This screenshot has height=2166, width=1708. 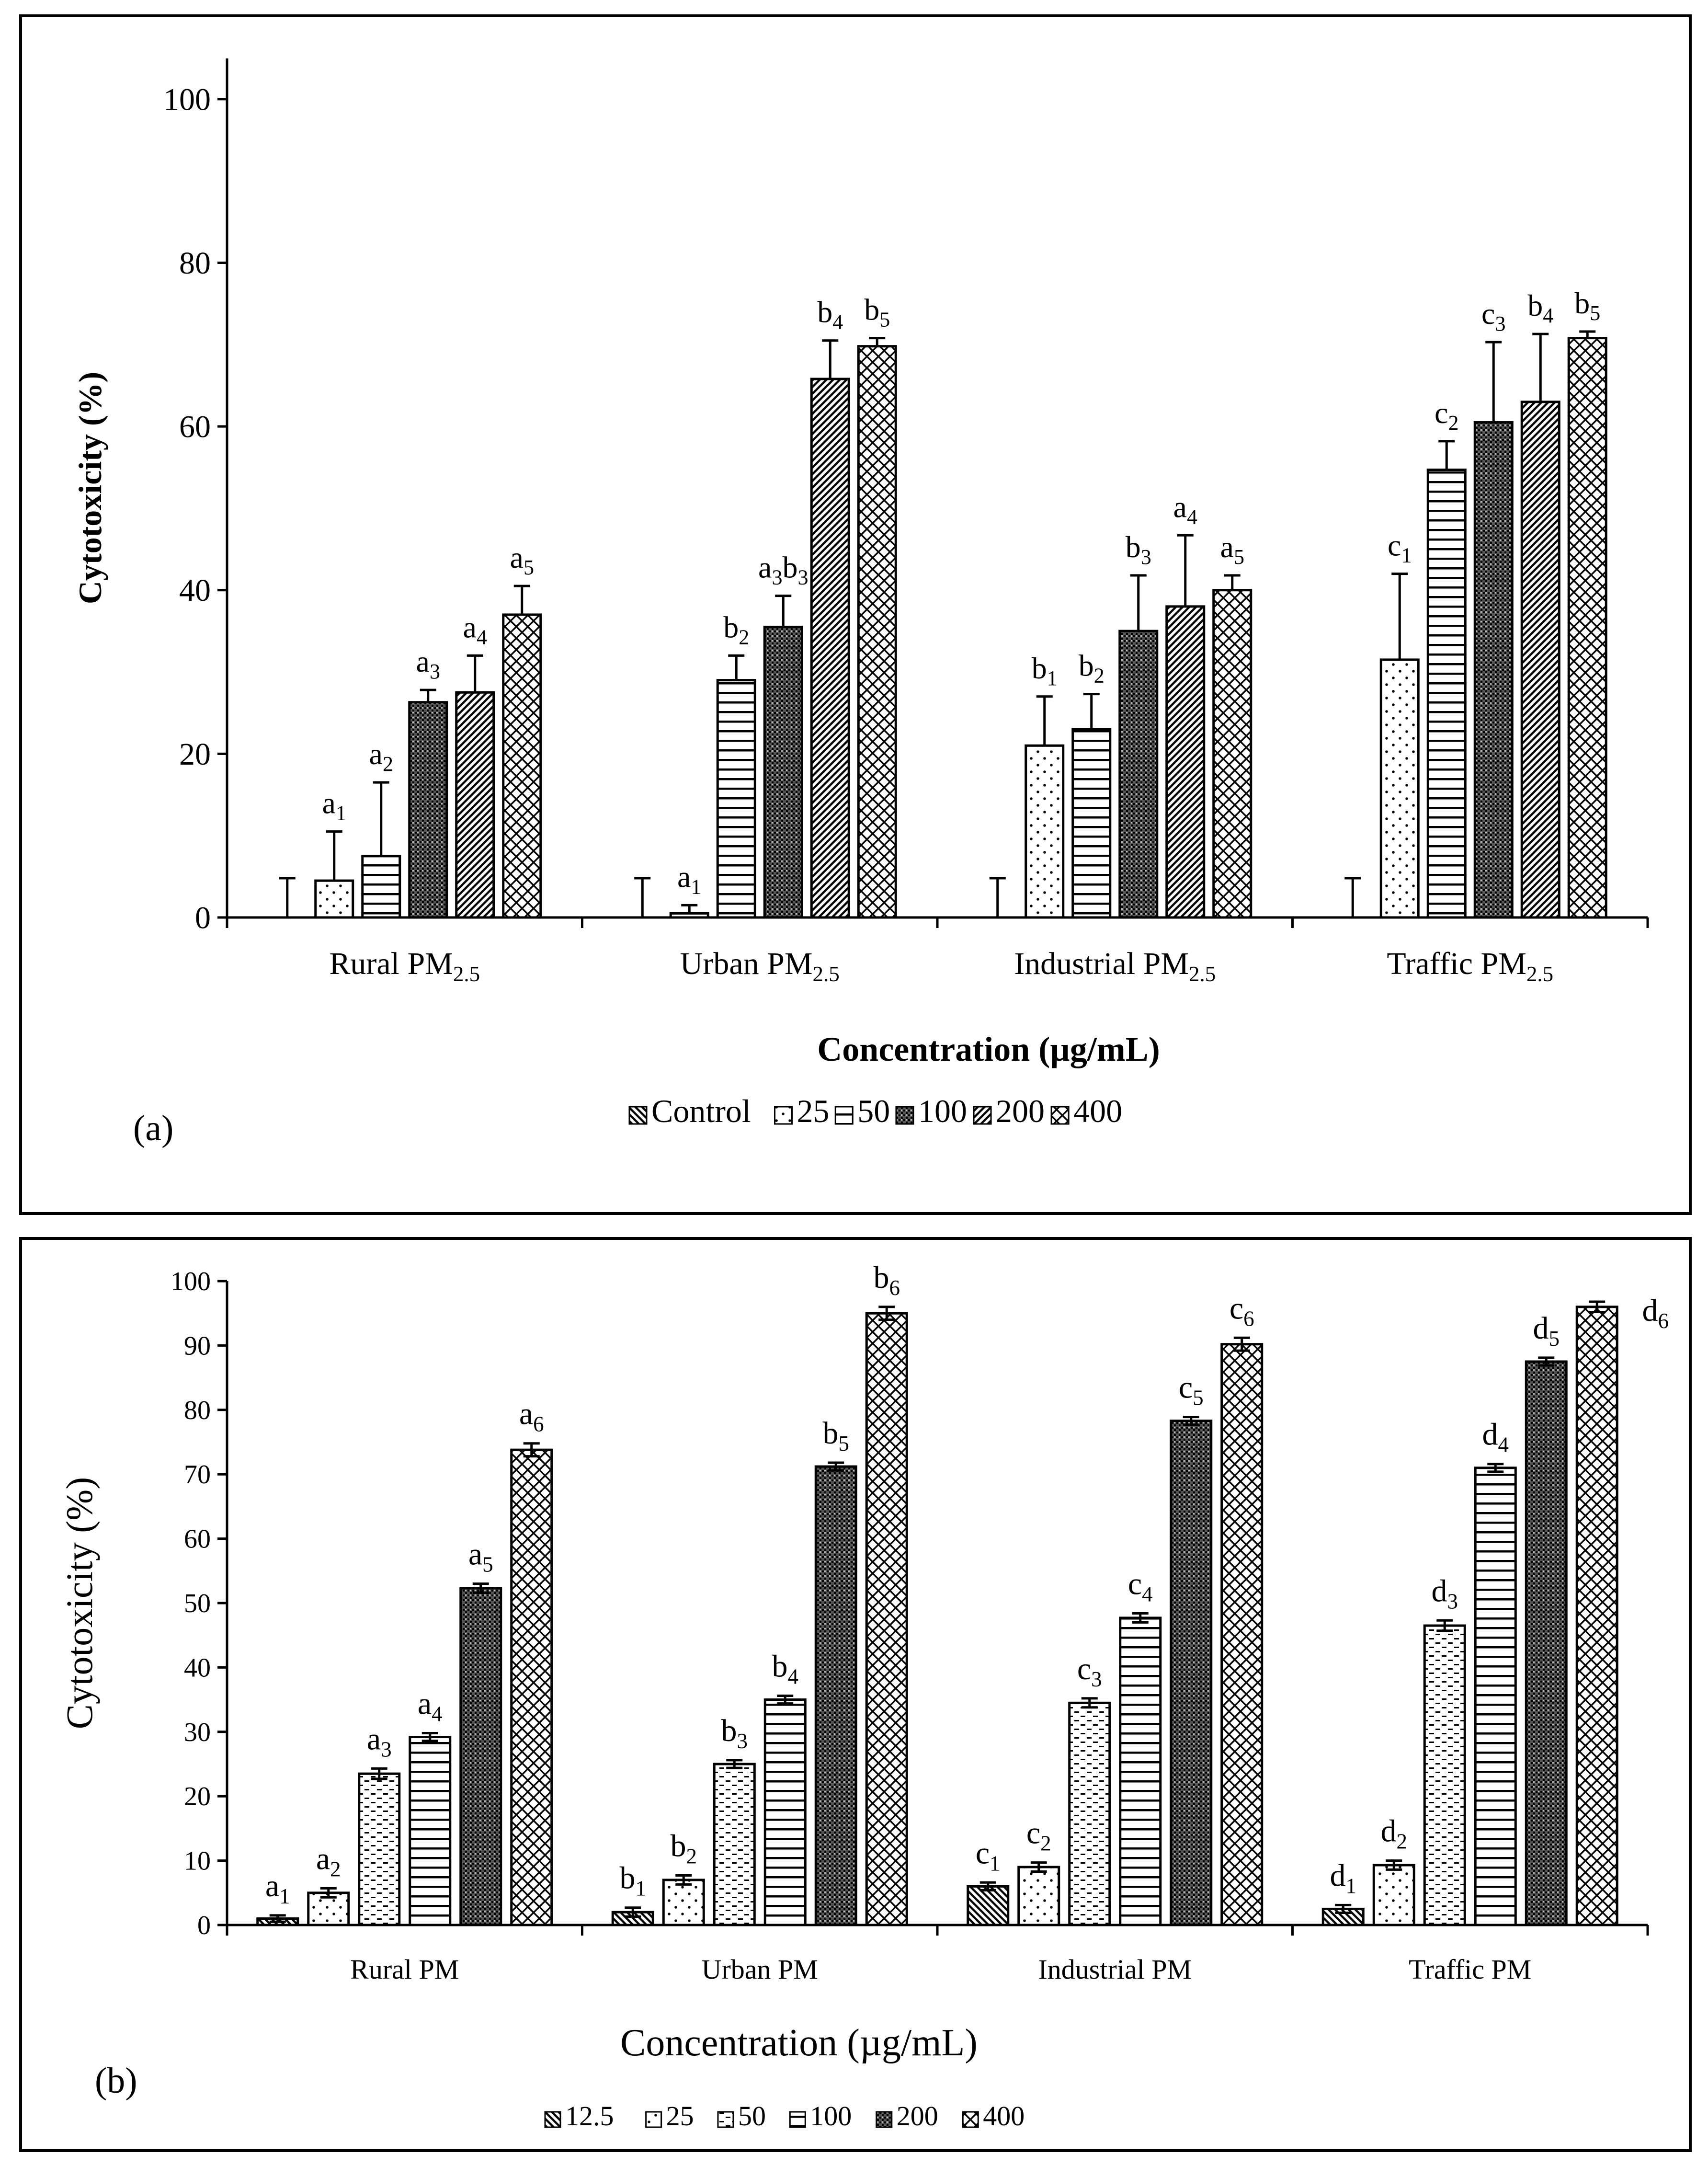 What do you see at coordinates (1045, 670) in the screenshot?
I see `significance-label: b1` at bounding box center [1045, 670].